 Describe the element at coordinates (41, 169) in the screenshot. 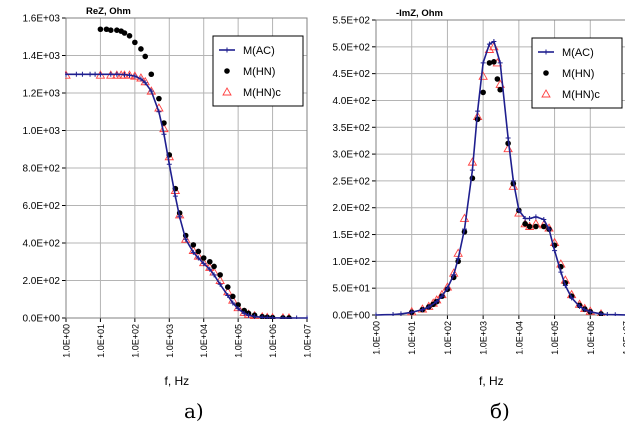

I see `y-tick-label: 8.0E+02` at that location.